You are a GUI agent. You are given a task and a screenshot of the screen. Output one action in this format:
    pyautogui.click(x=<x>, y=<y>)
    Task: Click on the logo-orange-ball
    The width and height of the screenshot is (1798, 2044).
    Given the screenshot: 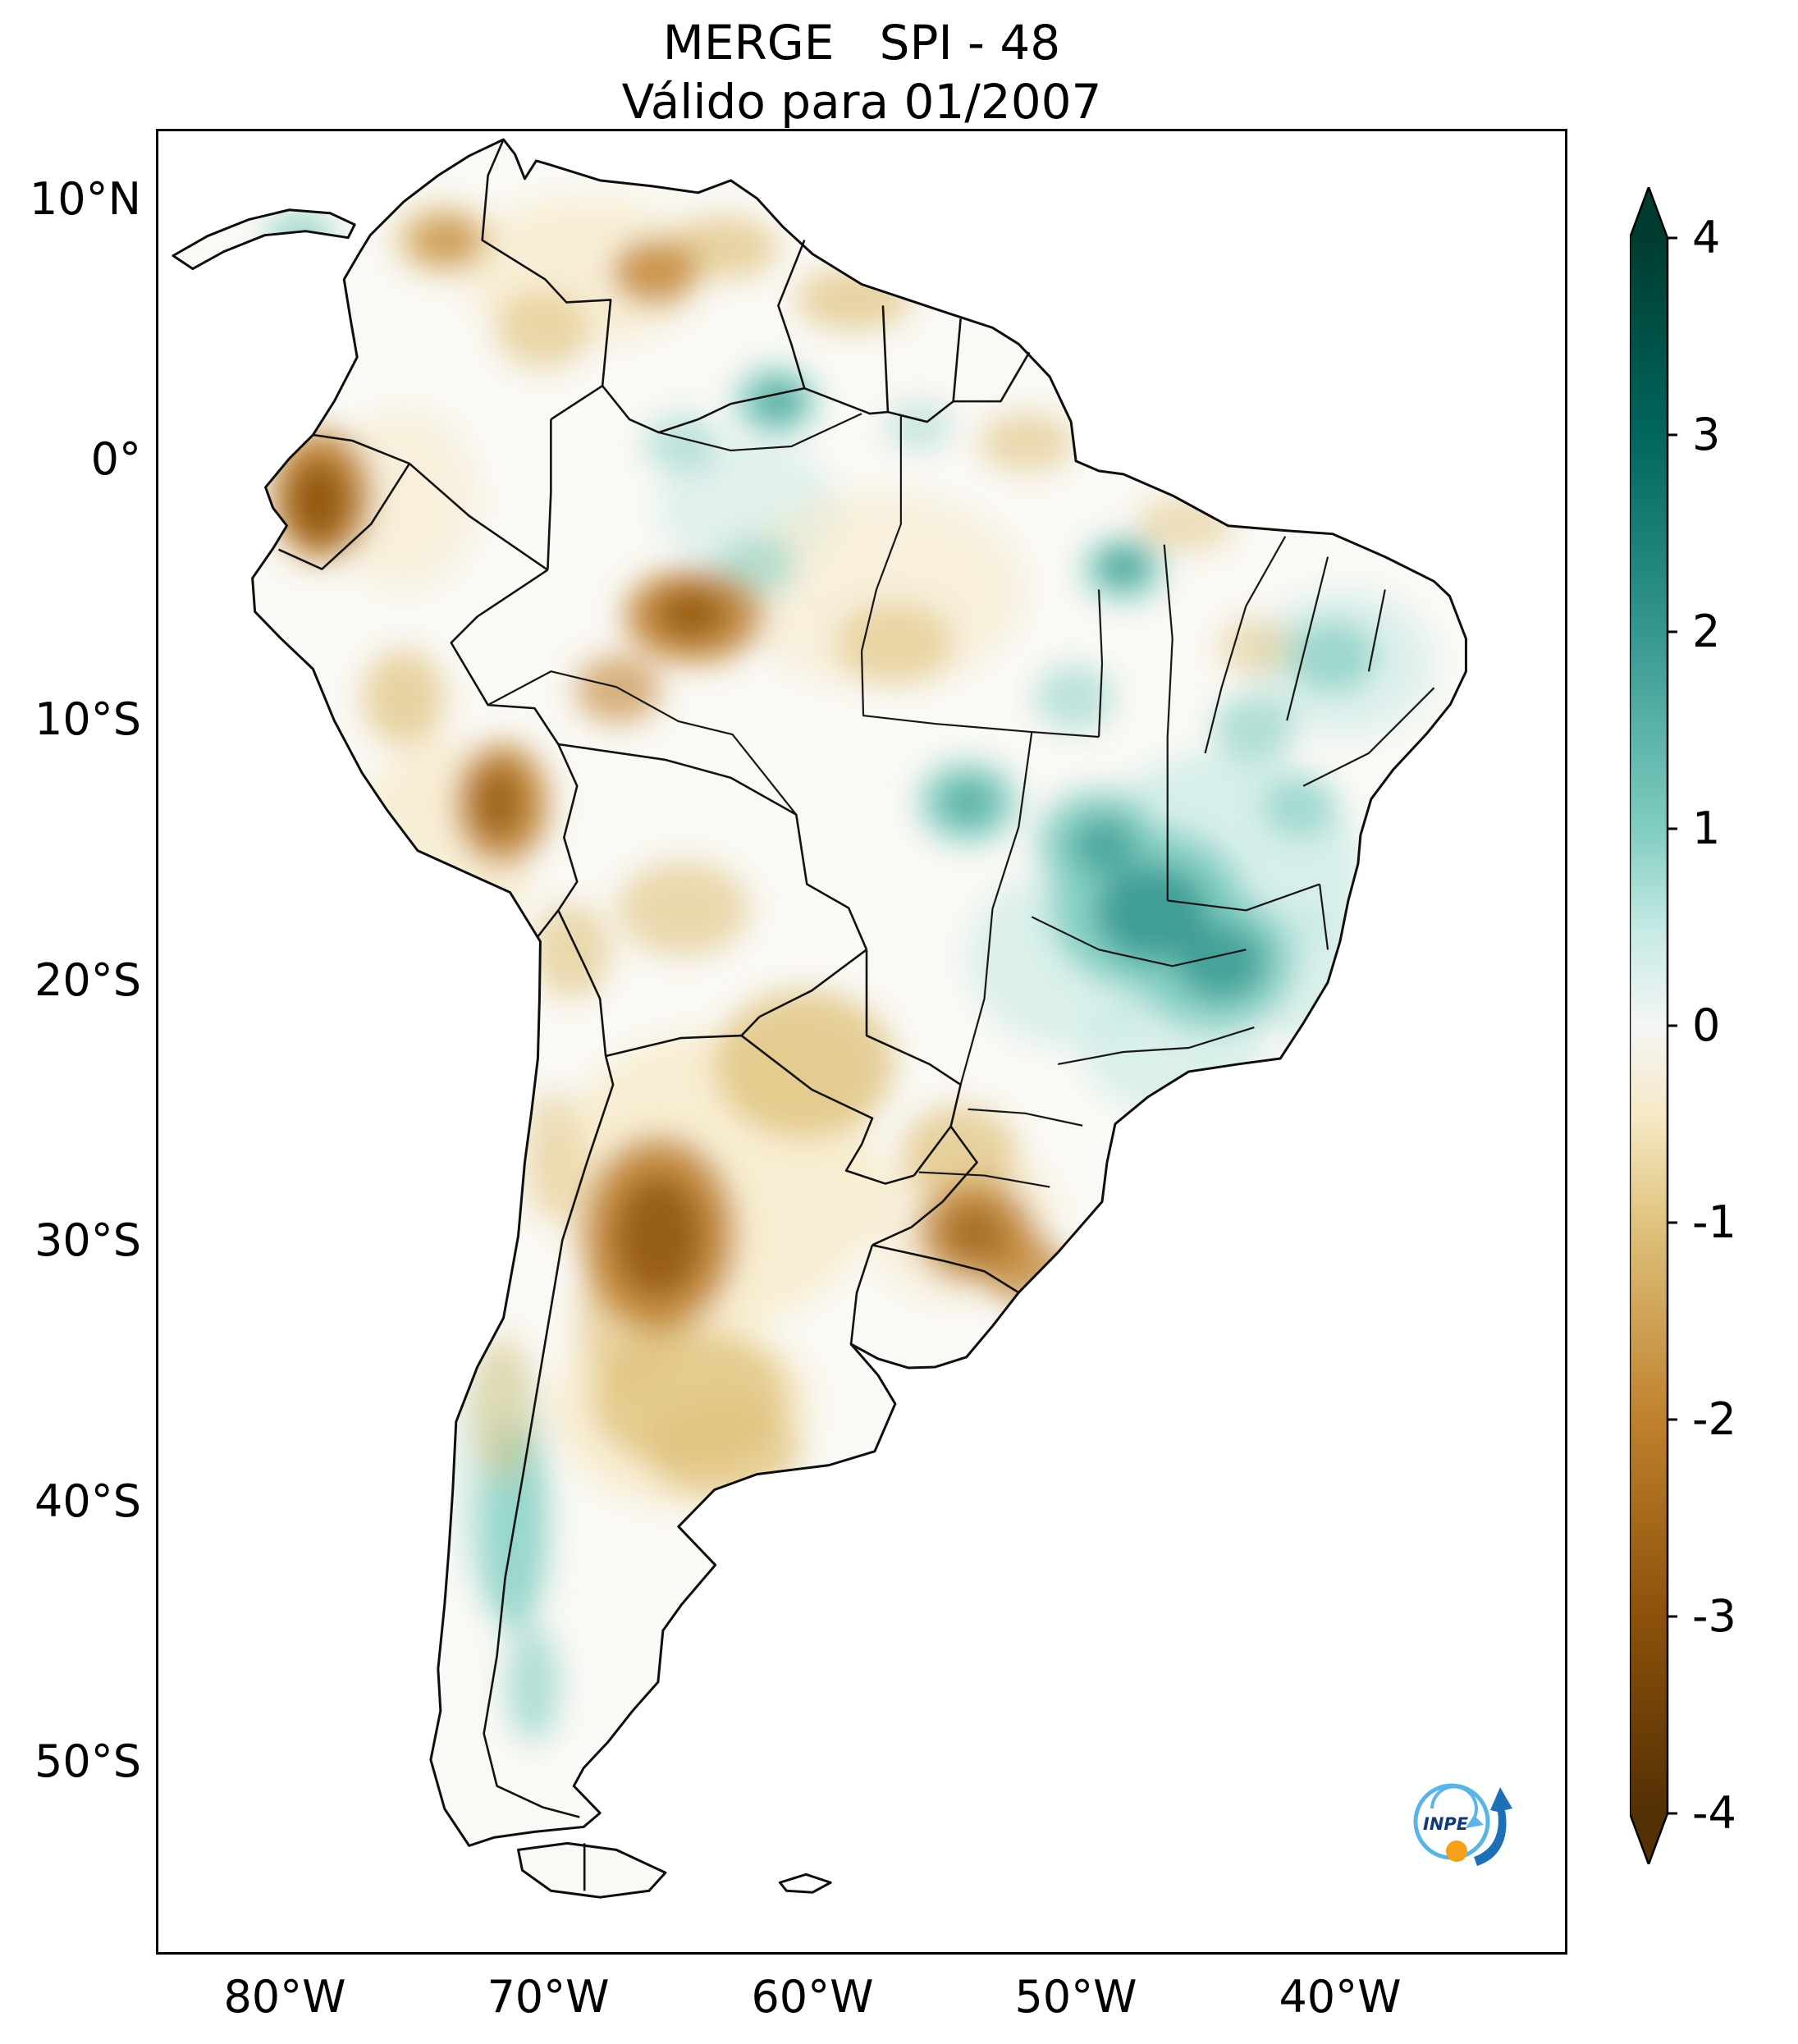 What is the action you would take?
    pyautogui.click(x=1456, y=1851)
    